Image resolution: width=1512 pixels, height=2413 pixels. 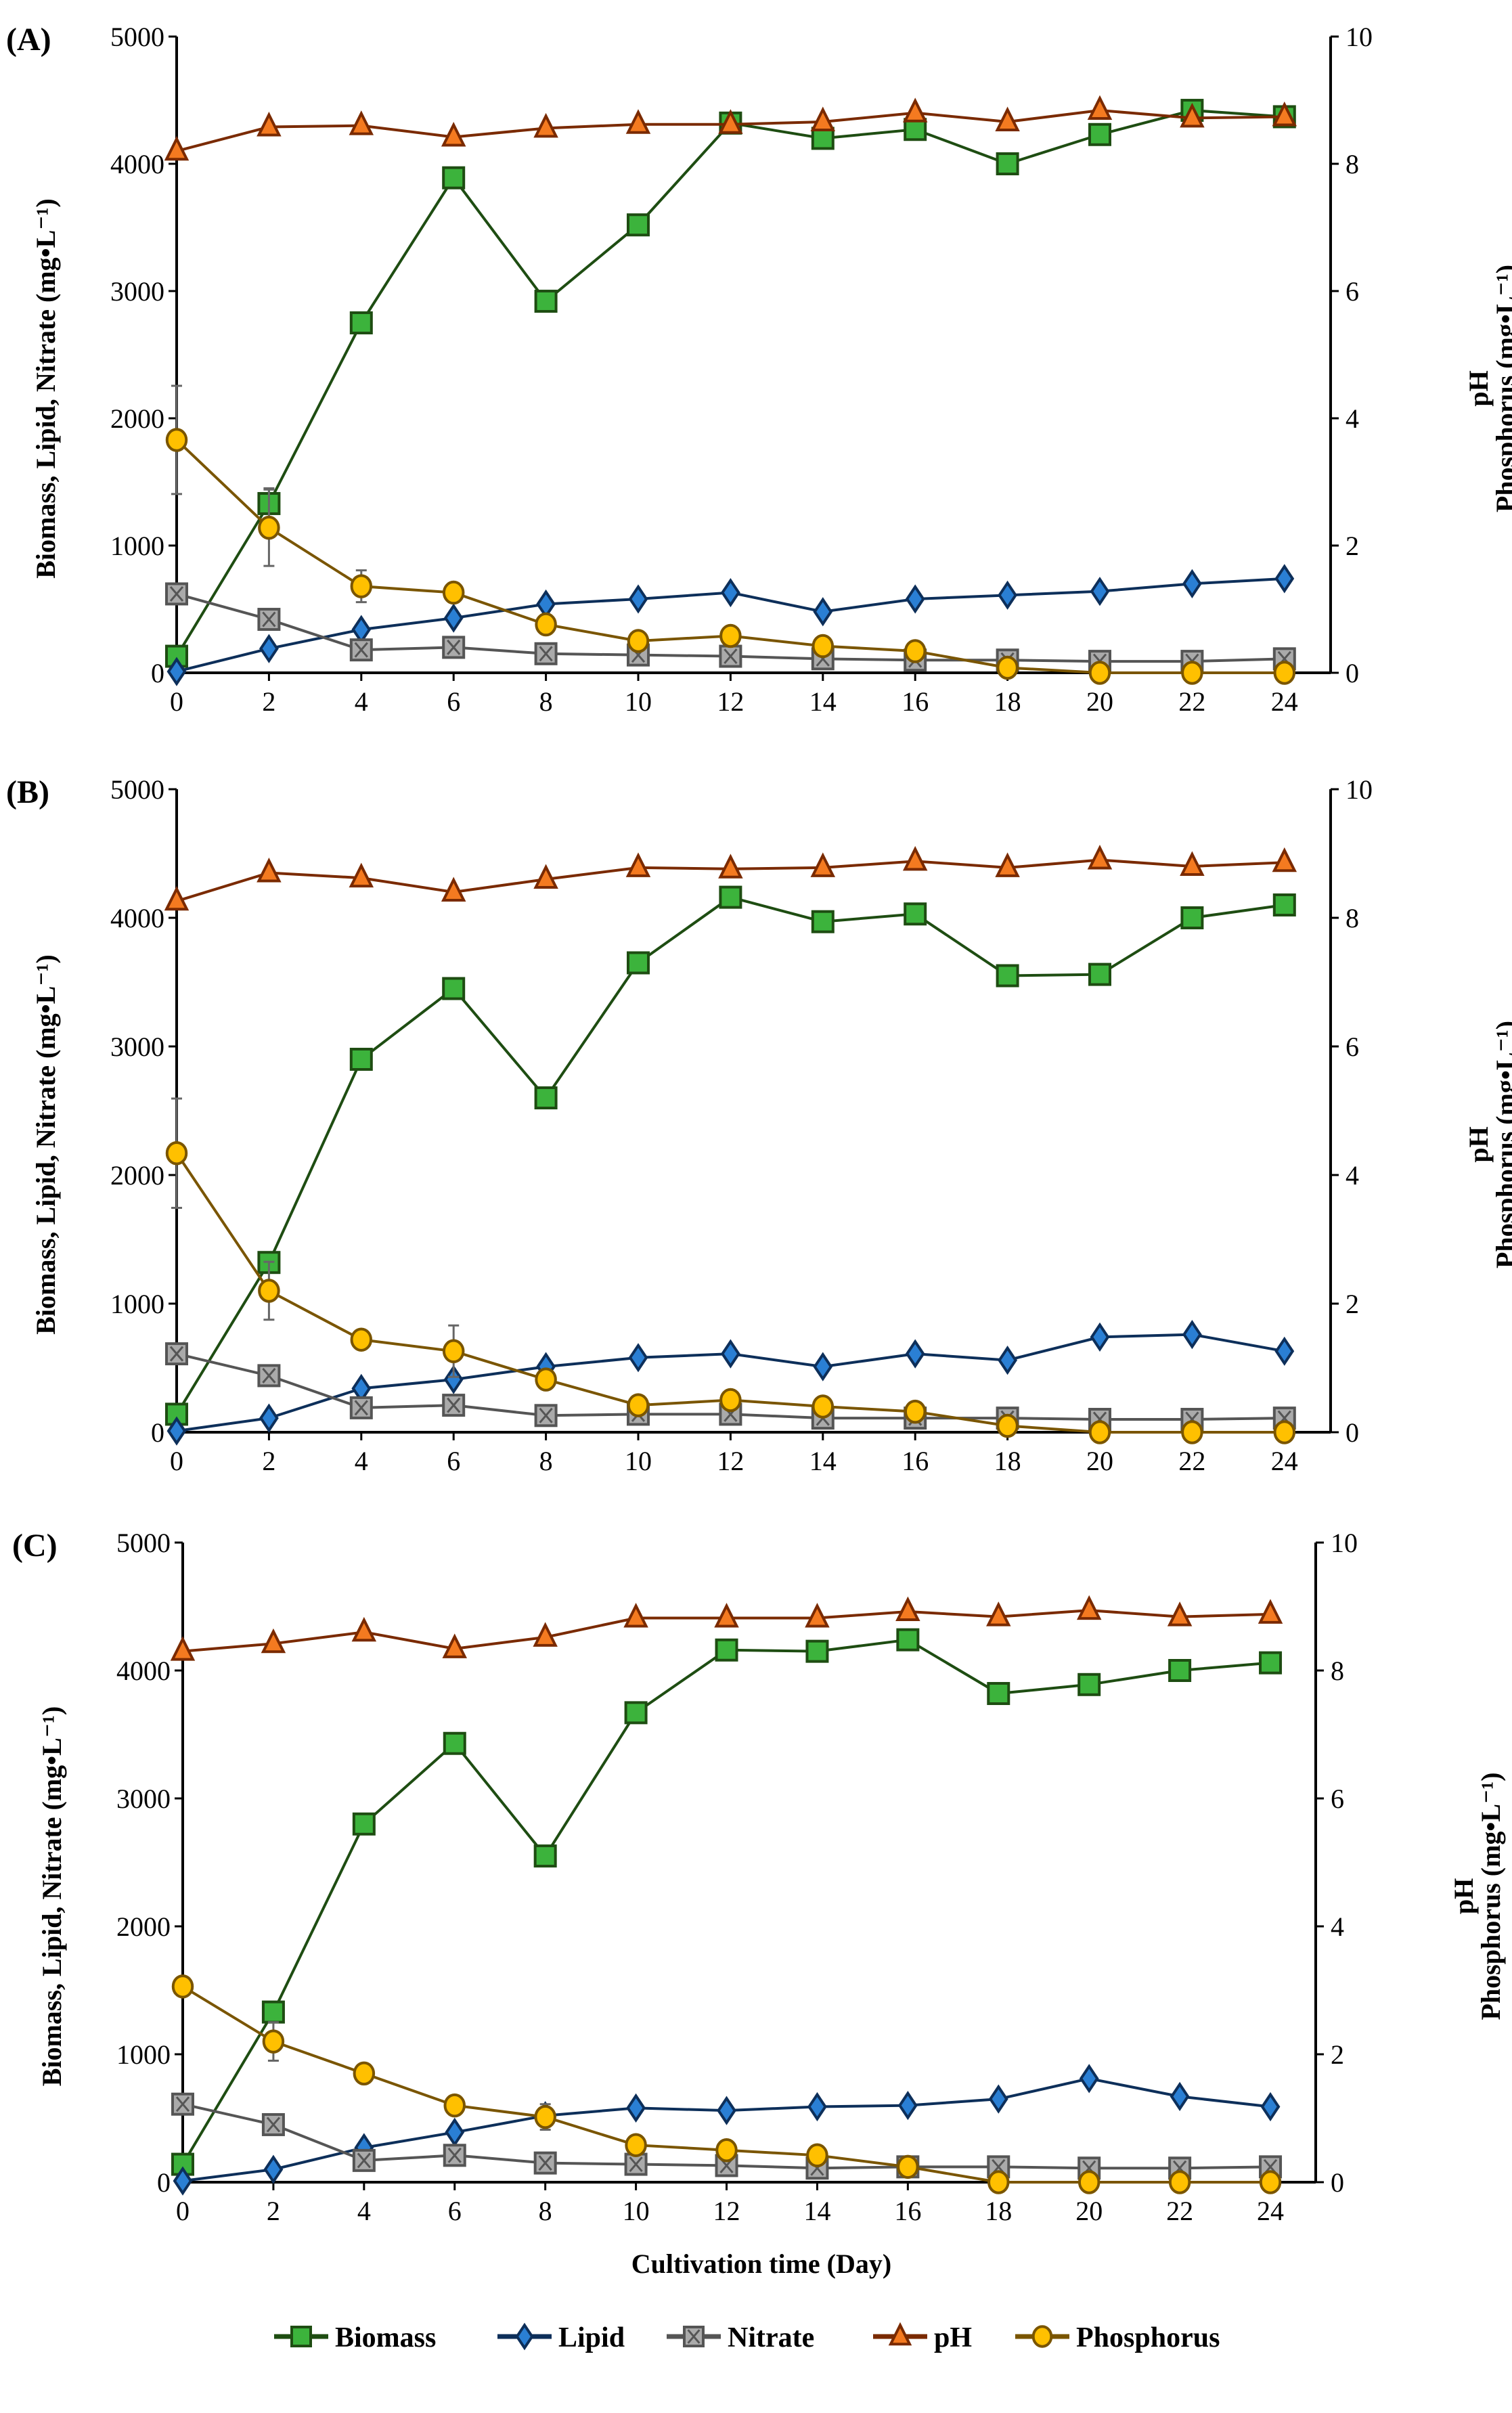 I want to click on legend-label: Biomass, so click(x=385, y=2338).